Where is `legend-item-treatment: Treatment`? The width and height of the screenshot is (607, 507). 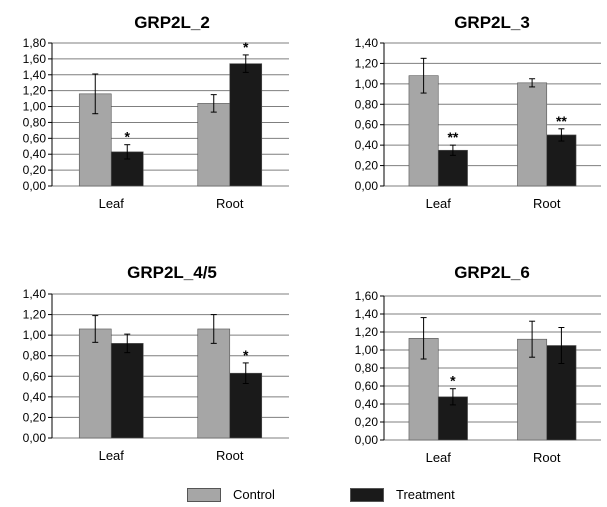 legend-item-treatment: Treatment is located at coordinates (402, 494).